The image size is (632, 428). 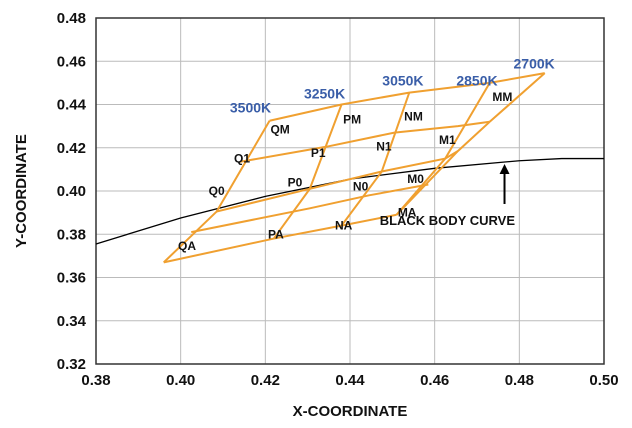 I want to click on bin-label-q1: Q1, so click(x=242, y=159).